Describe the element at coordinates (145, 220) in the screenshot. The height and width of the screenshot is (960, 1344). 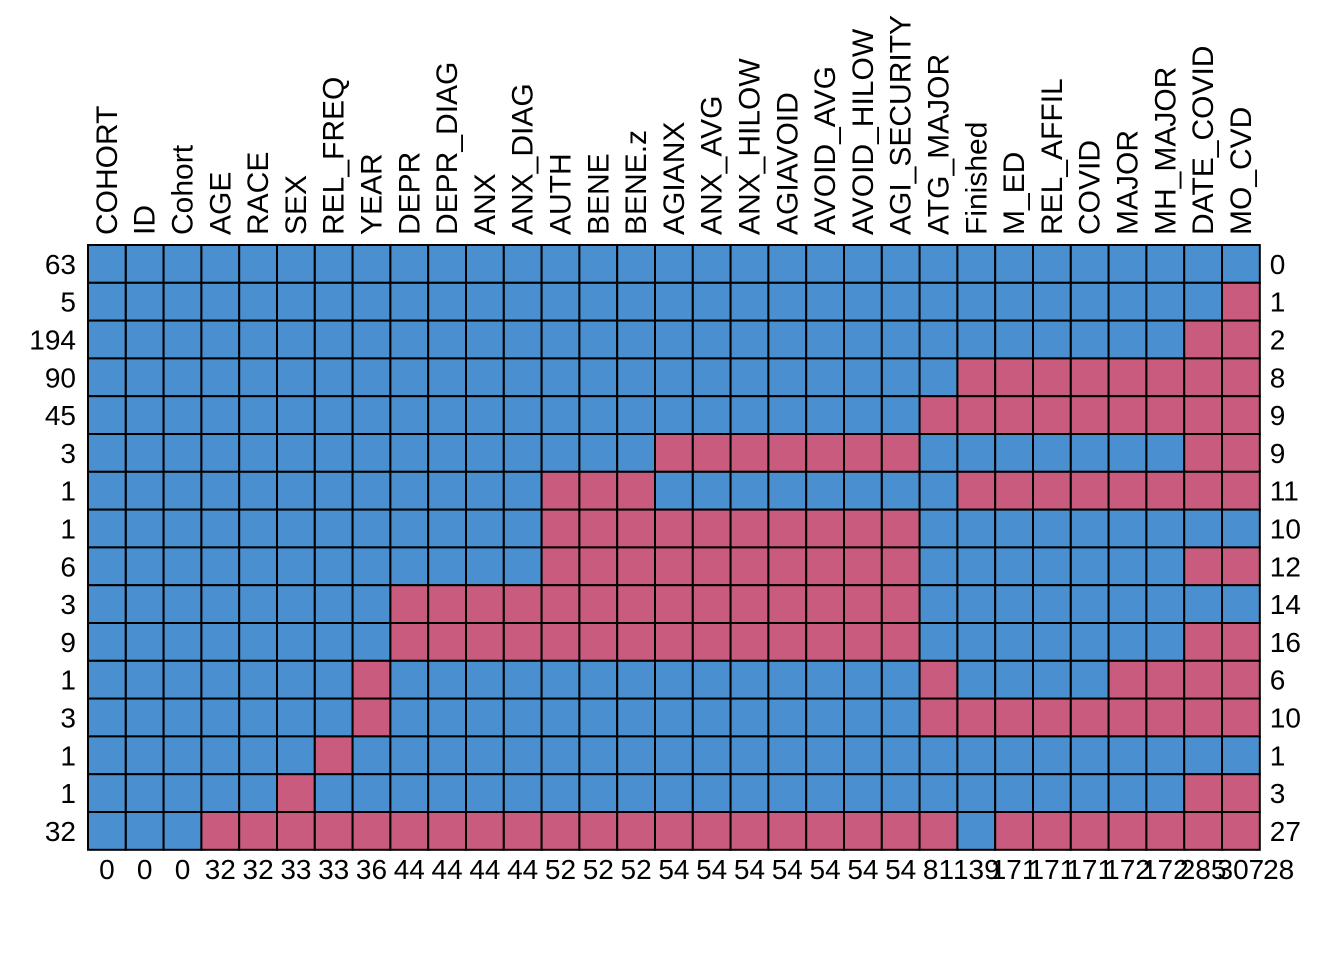
I see `column-label: ID` at that location.